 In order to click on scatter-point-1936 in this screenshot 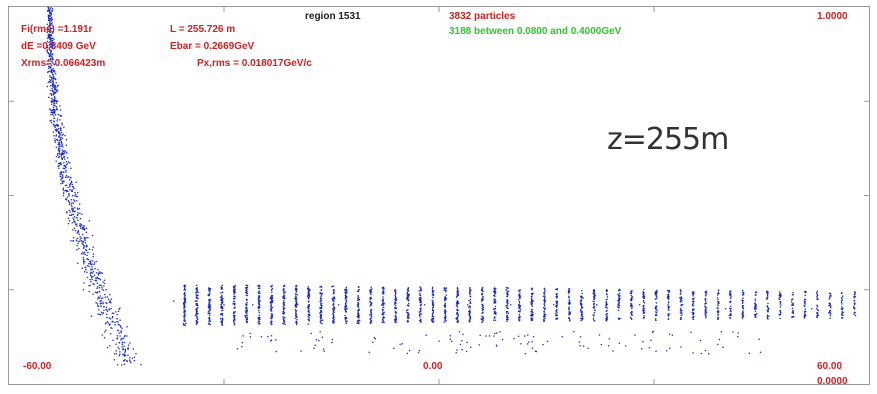, I will do `click(382, 293)`.